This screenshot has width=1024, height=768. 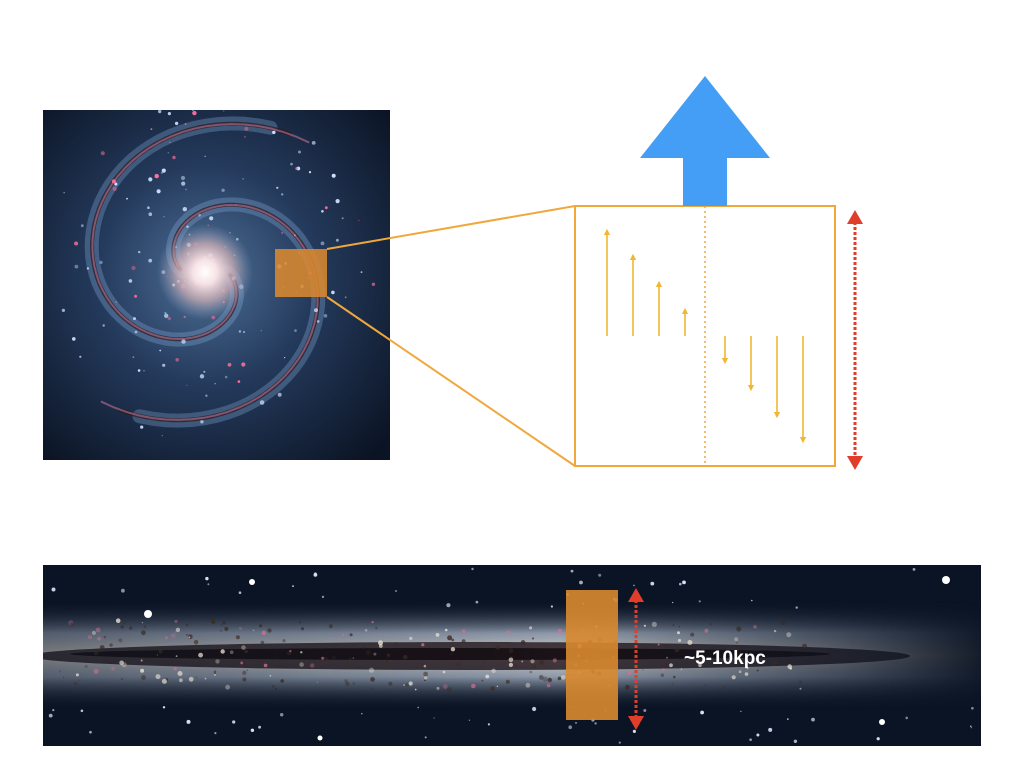 What do you see at coordinates (301, 273) in the screenshot?
I see `face-on-highlight-region` at bounding box center [301, 273].